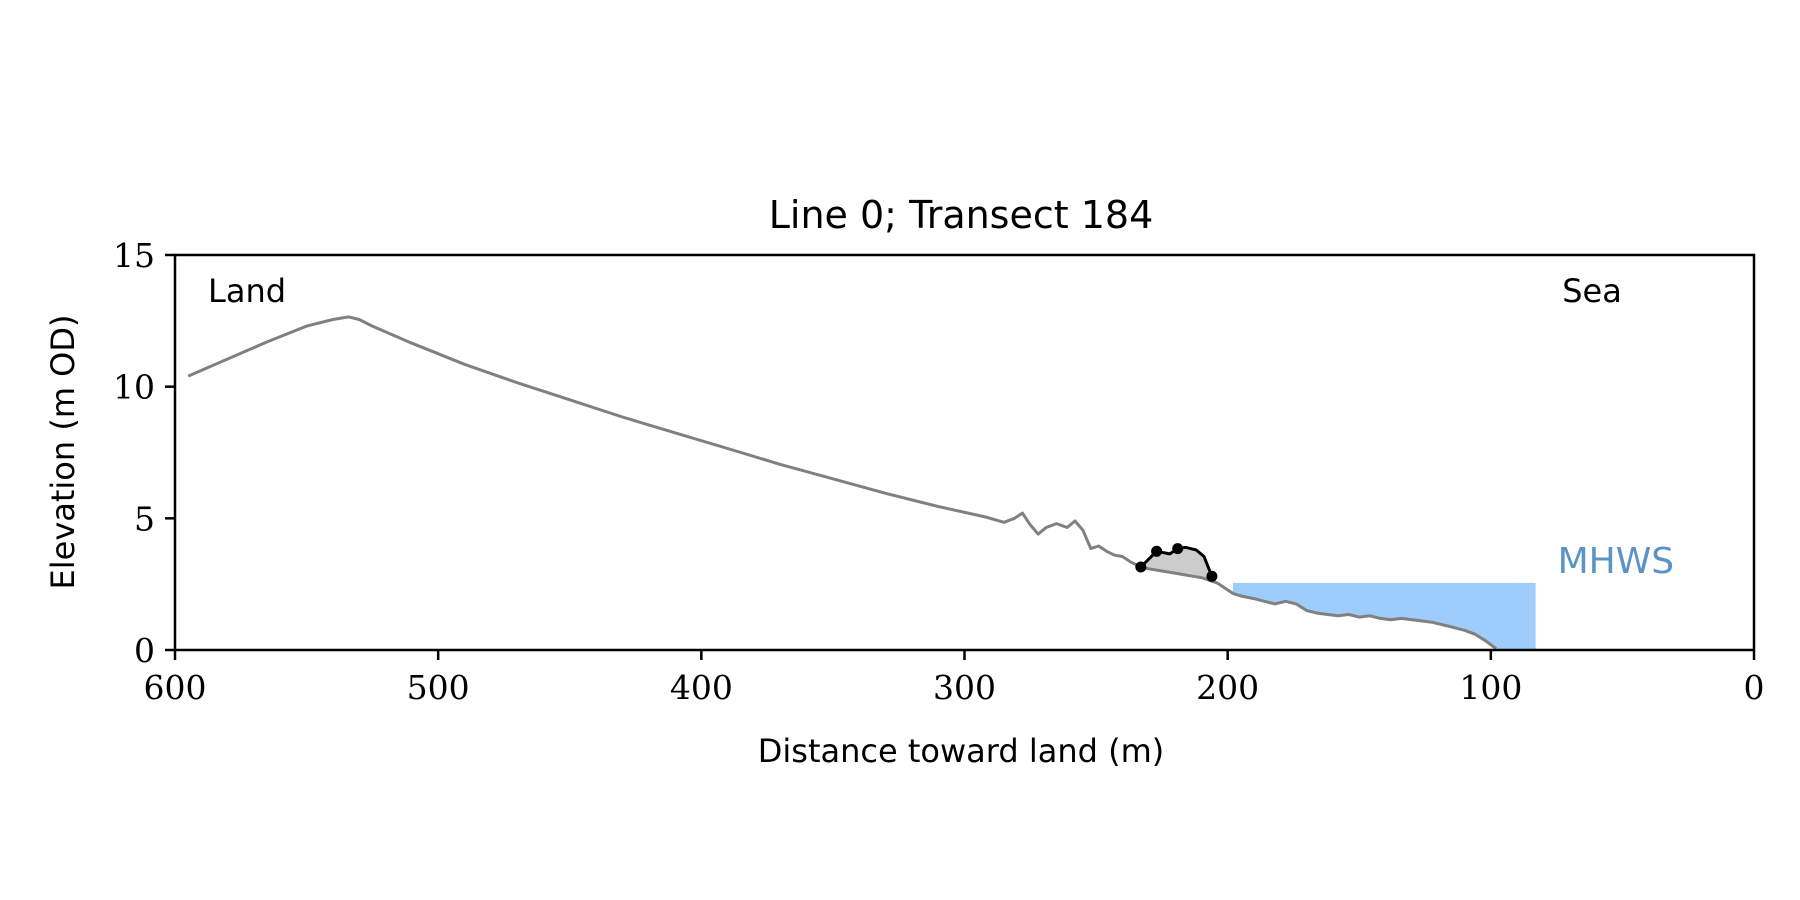 The image size is (1800, 900). I want to click on y-axis-ticks: 0 5 10 15, so click(144, 453).